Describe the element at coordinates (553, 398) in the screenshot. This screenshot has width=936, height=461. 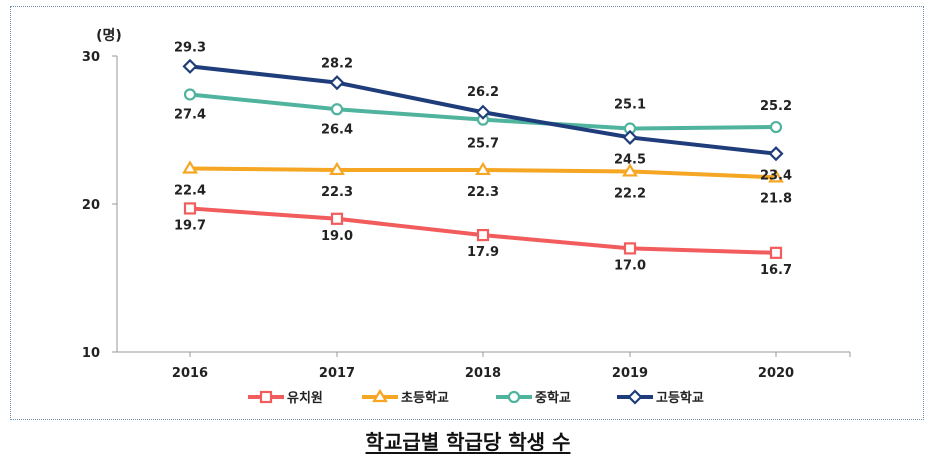
I see `legend-label: 중학교` at that location.